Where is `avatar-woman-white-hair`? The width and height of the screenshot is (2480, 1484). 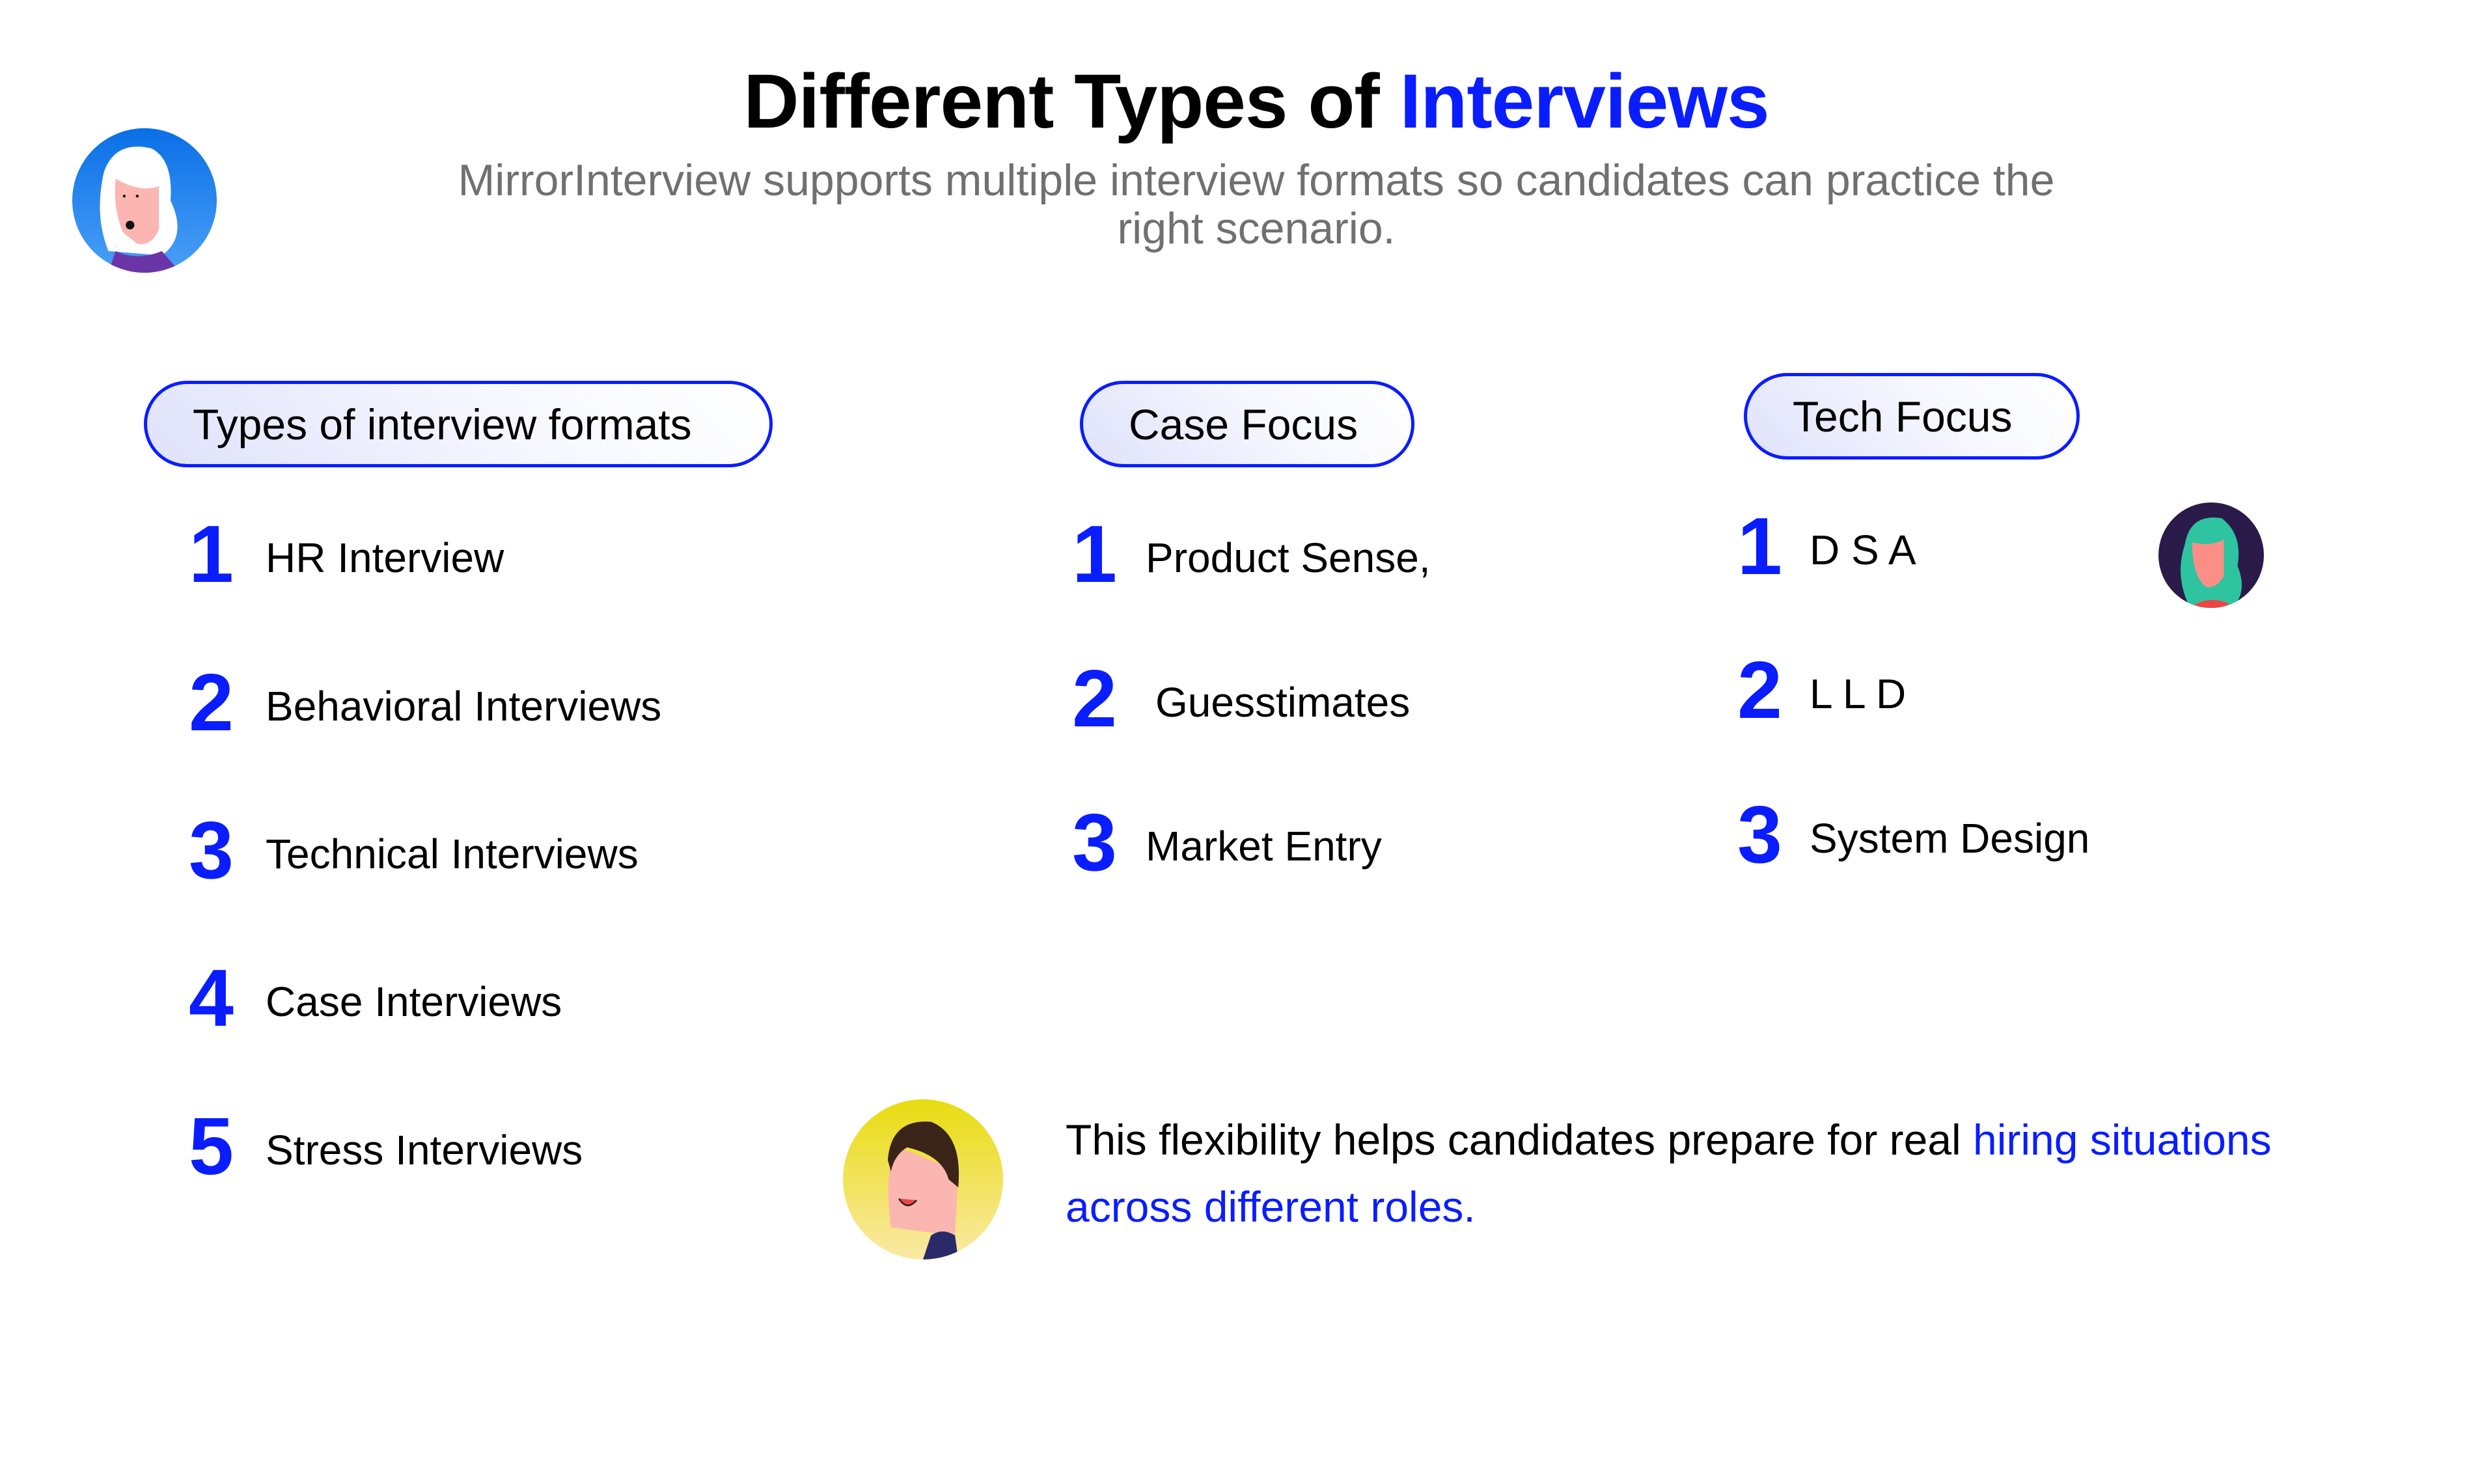
avatar-woman-white-hair is located at coordinates (144, 200).